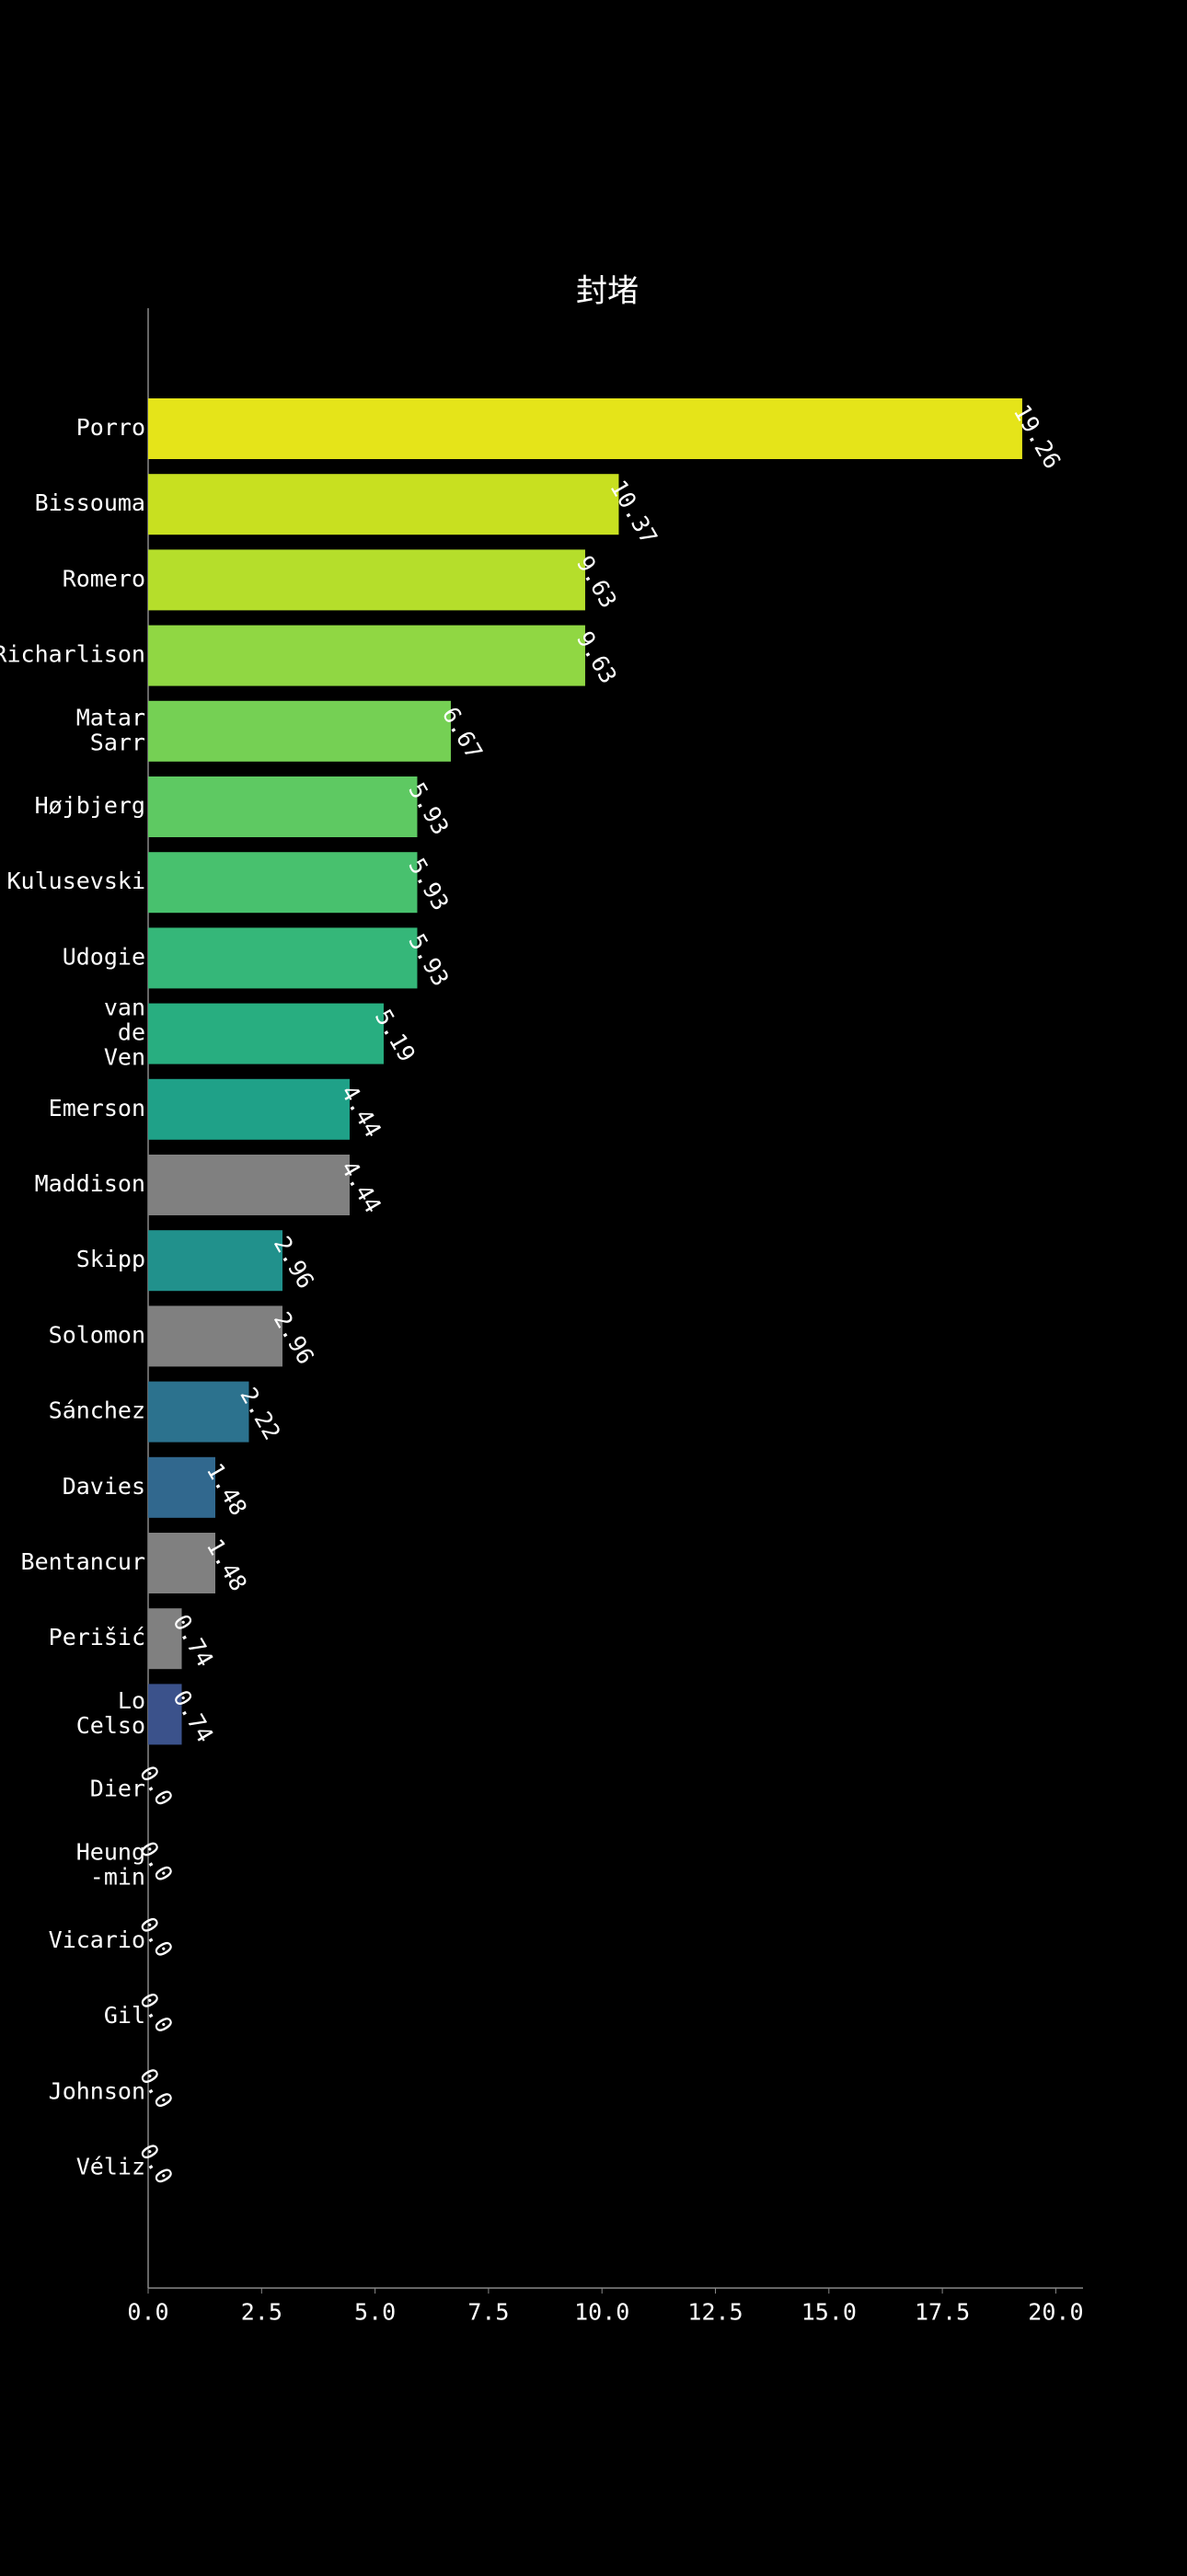 The height and width of the screenshot is (2576, 1187). Describe the element at coordinates (110, 1713) in the screenshot. I see `y-tick-label: Lo Celso` at that location.